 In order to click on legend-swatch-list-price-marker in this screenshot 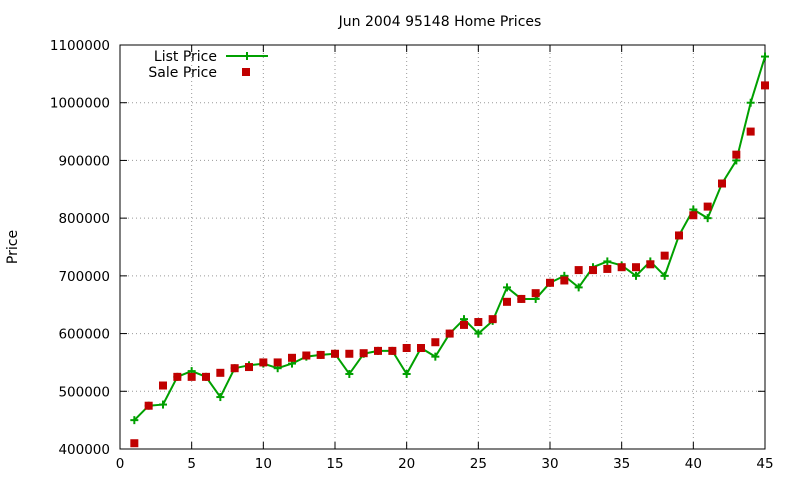, I will do `click(247, 56)`.